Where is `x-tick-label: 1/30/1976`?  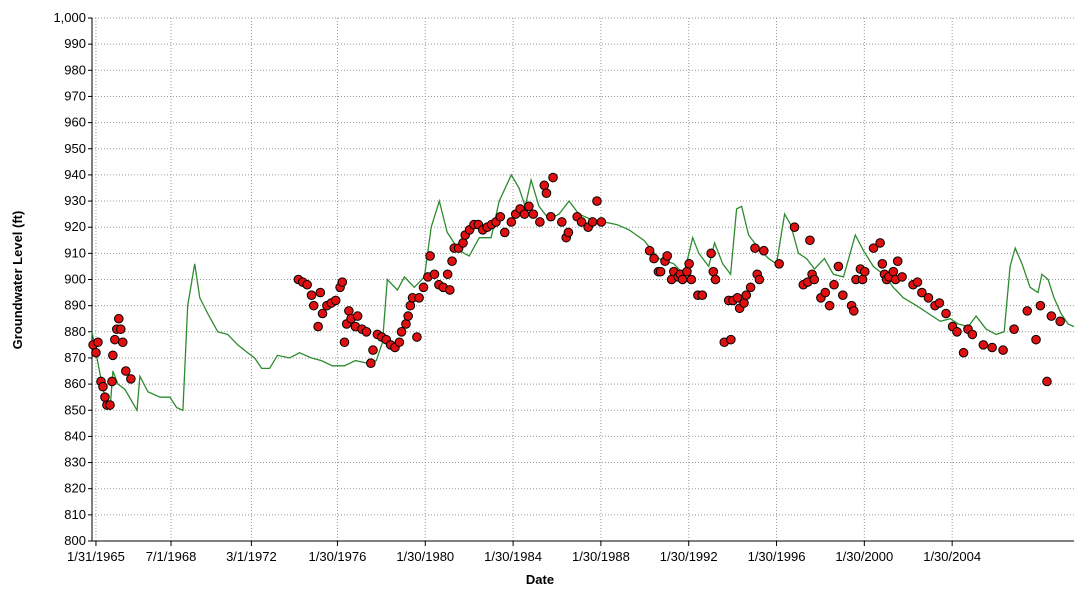
x-tick-label: 1/30/1976 is located at coordinates (338, 556).